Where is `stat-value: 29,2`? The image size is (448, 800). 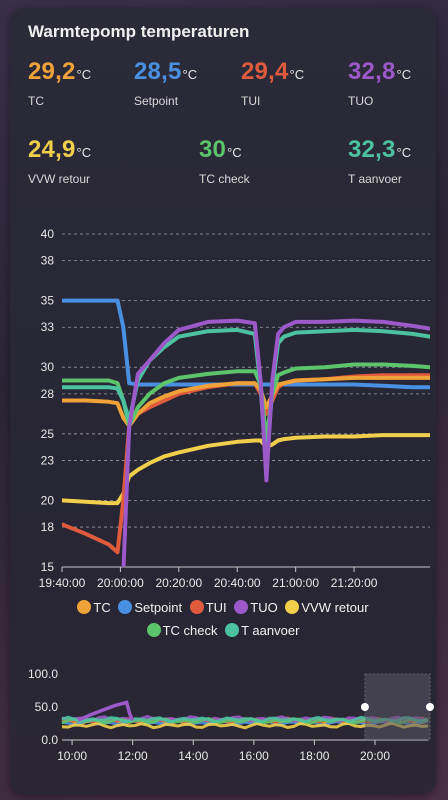
stat-value: 29,2 is located at coordinates (52, 71).